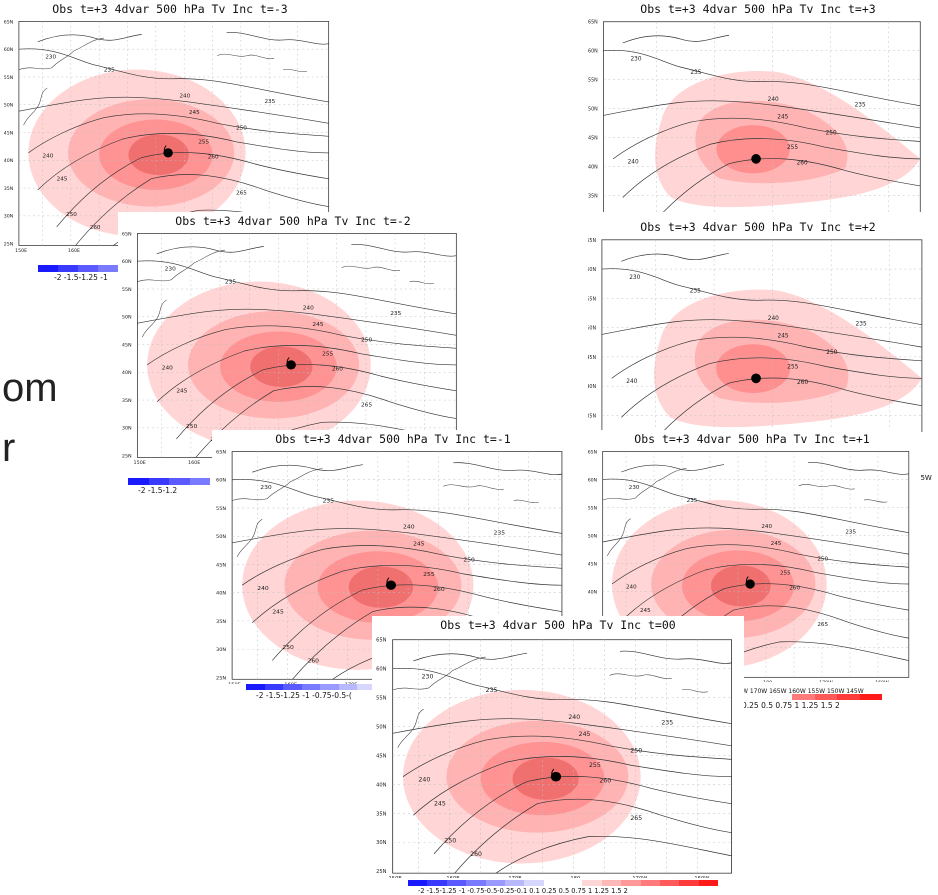  Describe the element at coordinates (393, 439) in the screenshot. I see `panel-title: Obs t=+3 4dvar 500 hPa Tv Inc t=-1` at that location.